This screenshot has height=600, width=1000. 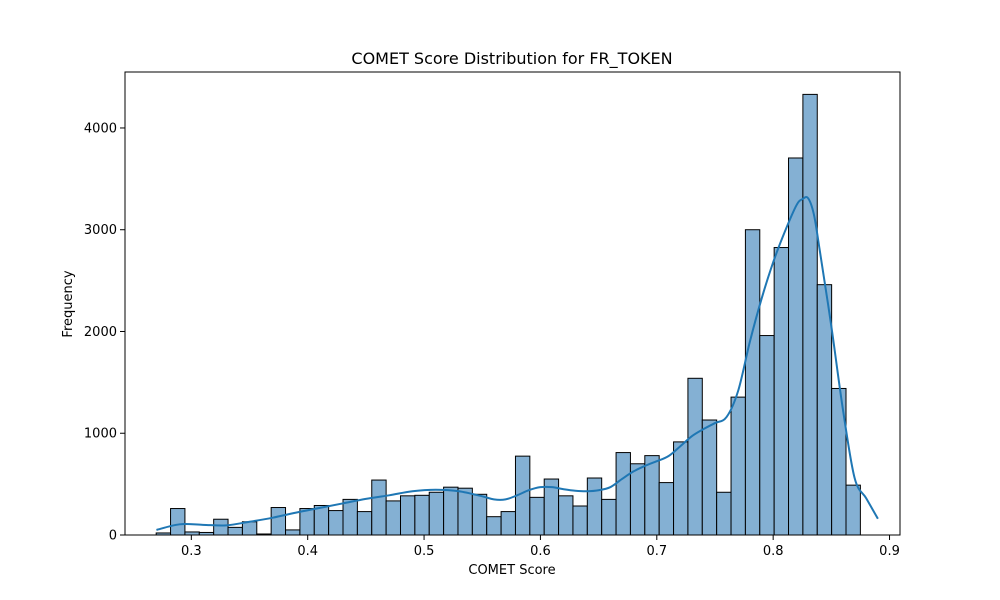 What do you see at coordinates (773, 551) in the screenshot?
I see `x-tick-label: 0.8` at bounding box center [773, 551].